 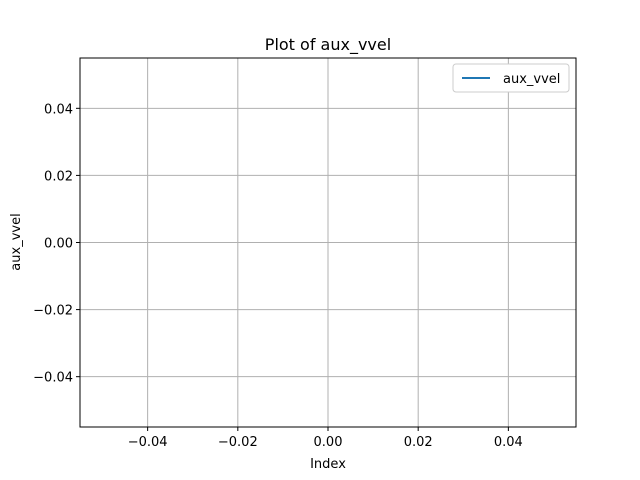 I want to click on legend-label: aux_vvel, so click(x=531, y=79).